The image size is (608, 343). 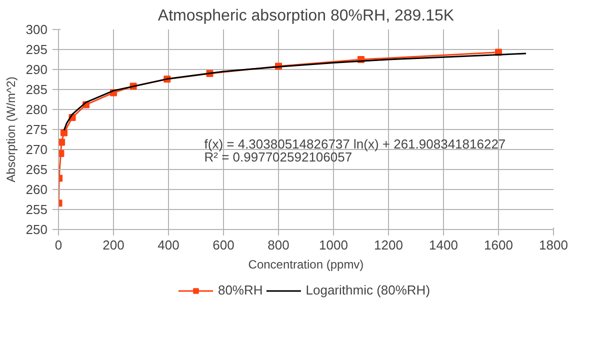 What do you see at coordinates (11, 129) in the screenshot?
I see `y-axis-title: Absorption (W/m^2)` at bounding box center [11, 129].